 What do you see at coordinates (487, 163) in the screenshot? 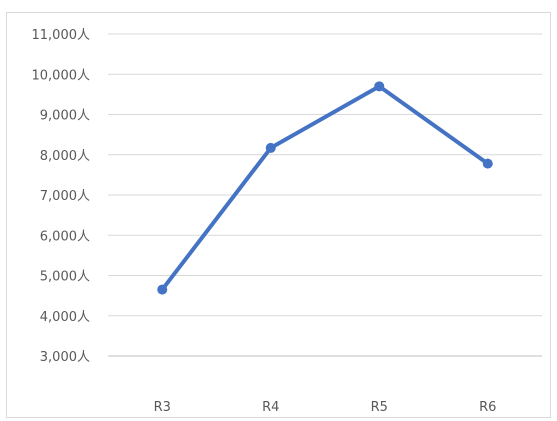
I see `data-point-r6` at bounding box center [487, 163].